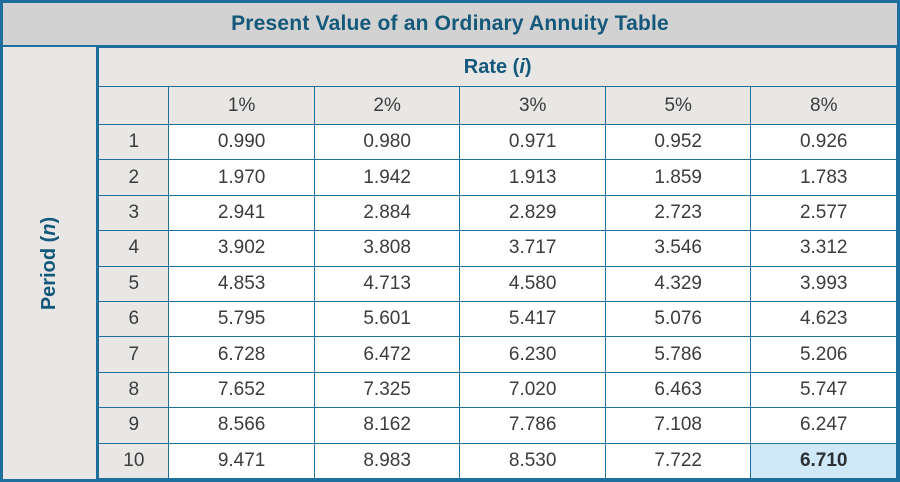 The image size is (900, 482). What do you see at coordinates (49, 229) in the screenshot?
I see `period-symbol: n` at bounding box center [49, 229].